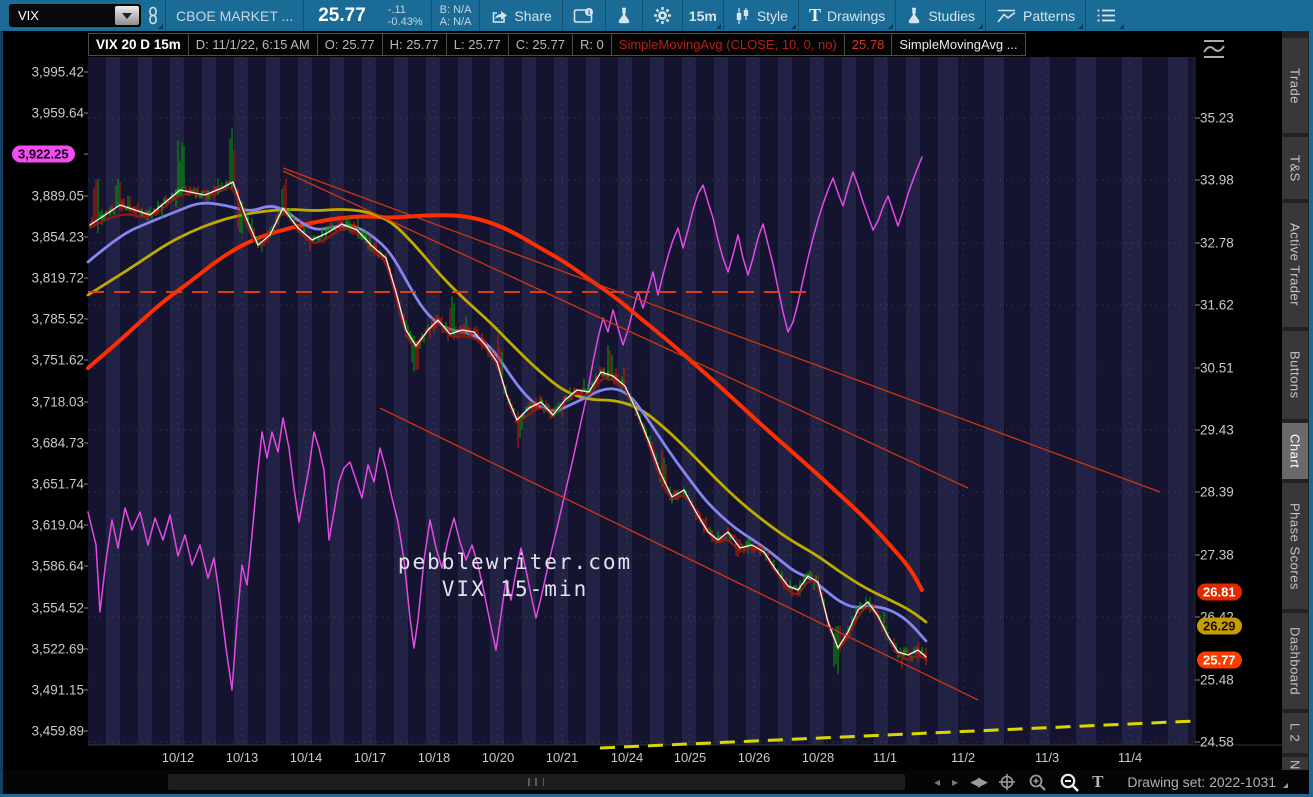 This screenshot has height=797, width=1313. Describe the element at coordinates (1295, 85) in the screenshot. I see `sidebar-tab-trade: Trade` at that location.